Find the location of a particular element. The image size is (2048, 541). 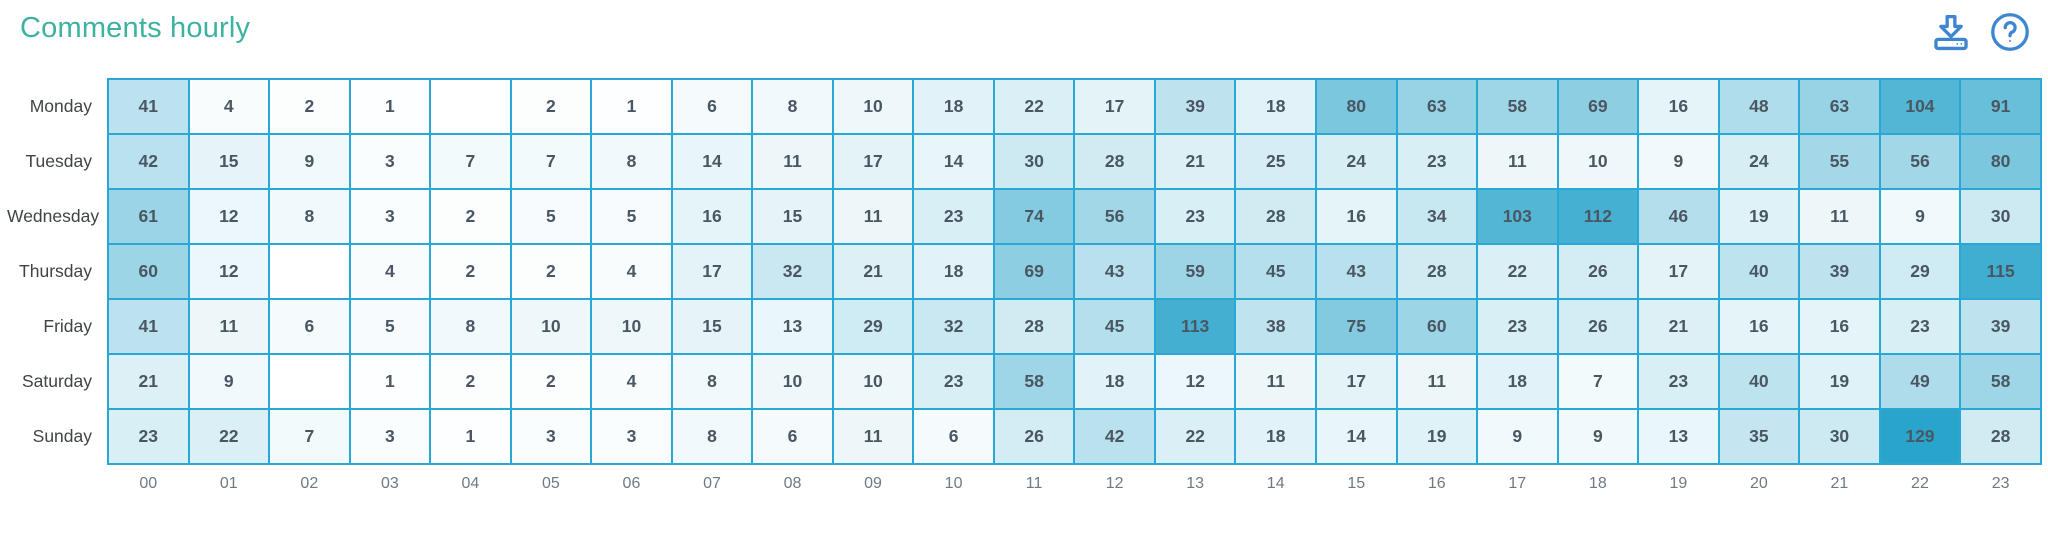

heatmap-cell: 38 is located at coordinates (1275, 326).